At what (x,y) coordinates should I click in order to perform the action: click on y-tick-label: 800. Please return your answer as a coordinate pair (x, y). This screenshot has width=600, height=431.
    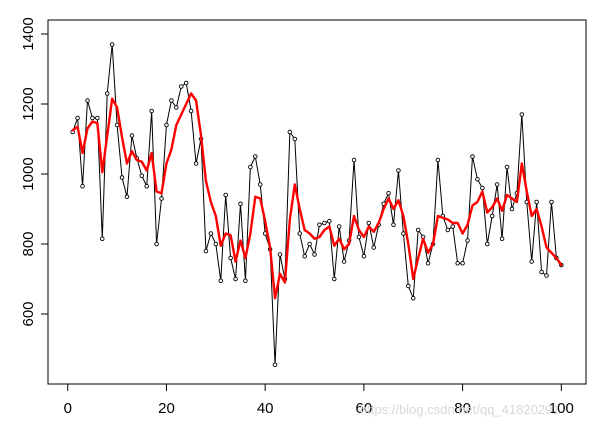
    Looking at the image, I should click on (28, 243).